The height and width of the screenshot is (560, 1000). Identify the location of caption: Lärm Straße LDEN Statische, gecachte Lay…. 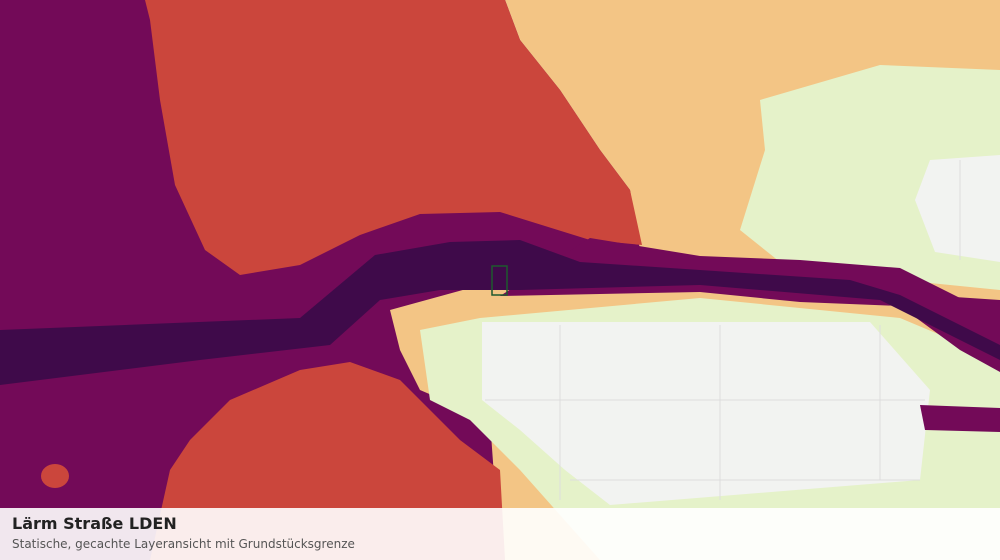
(500, 534).